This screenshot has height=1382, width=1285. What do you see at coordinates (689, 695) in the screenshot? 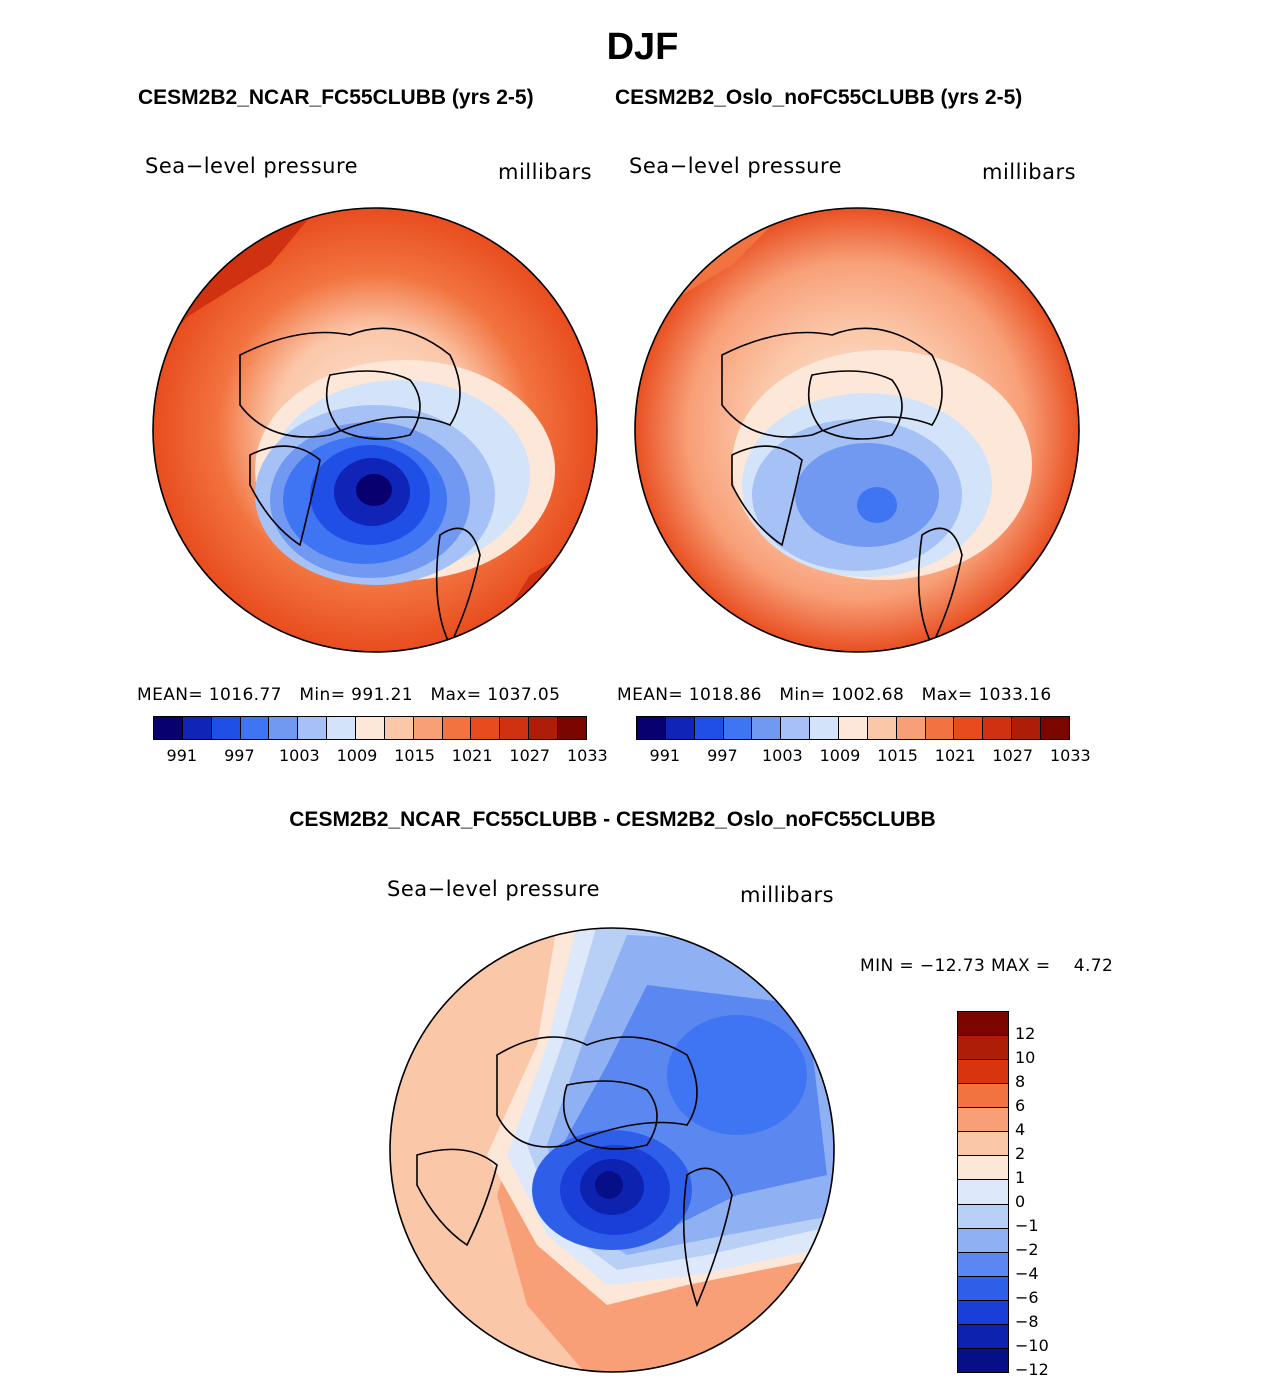
I see `panel2-mean: MEAN= 1018.86` at bounding box center [689, 695].